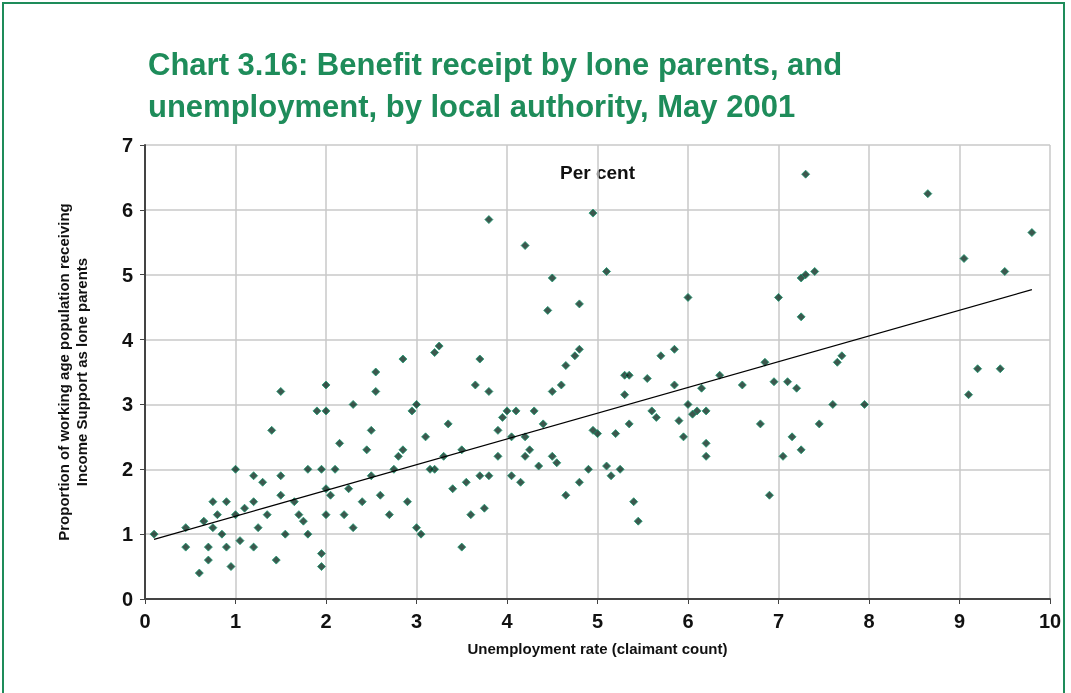  Describe the element at coordinates (507, 621) in the screenshot. I see `x-tick-label: 4` at that location.